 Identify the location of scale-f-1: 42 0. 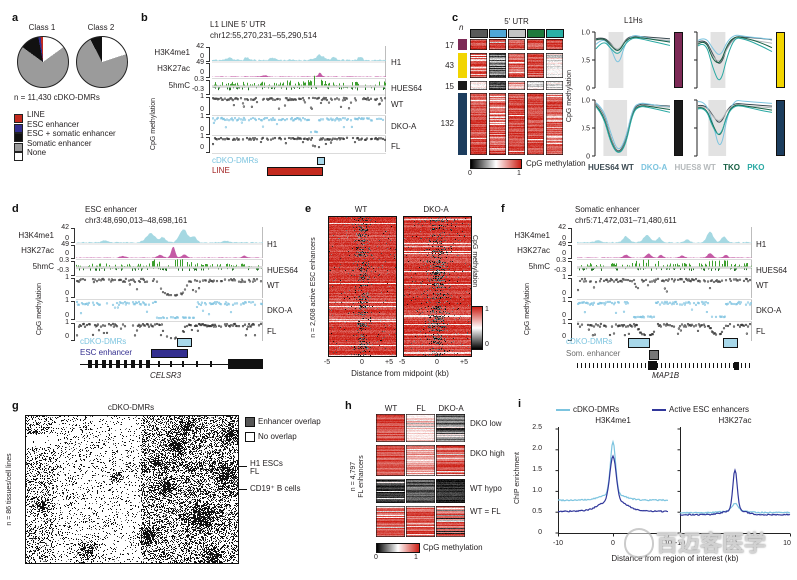
(562, 233).